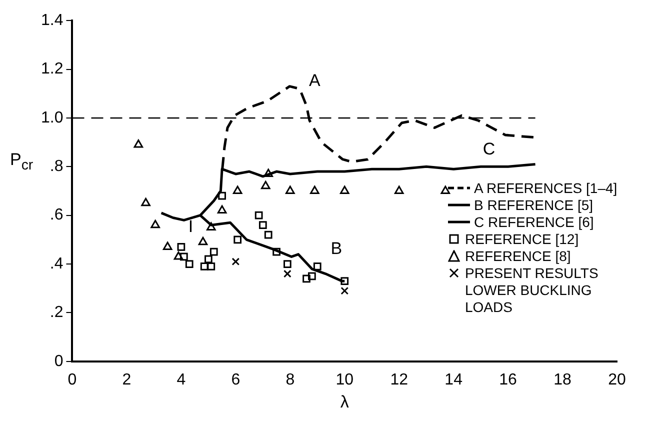  What do you see at coordinates (191, 226) in the screenshot?
I see `annotation: I` at bounding box center [191, 226].